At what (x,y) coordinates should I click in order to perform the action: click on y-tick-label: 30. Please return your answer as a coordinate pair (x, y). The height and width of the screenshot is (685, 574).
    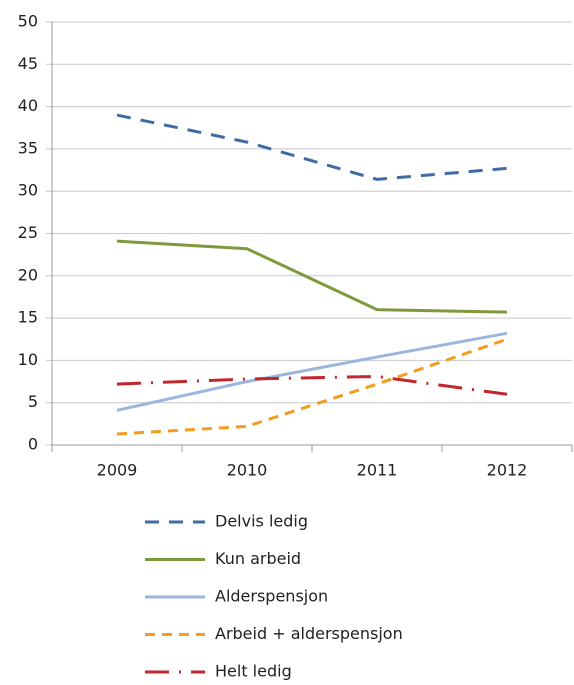
    Looking at the image, I should click on (28, 190).